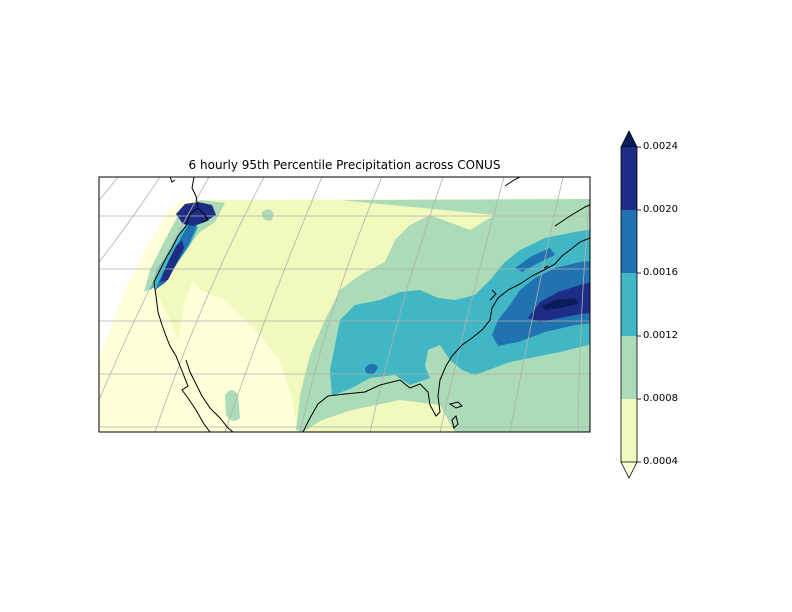 The width and height of the screenshot is (792, 612). I want to click on colorbar-tick-label: 0.0020, so click(660, 209).